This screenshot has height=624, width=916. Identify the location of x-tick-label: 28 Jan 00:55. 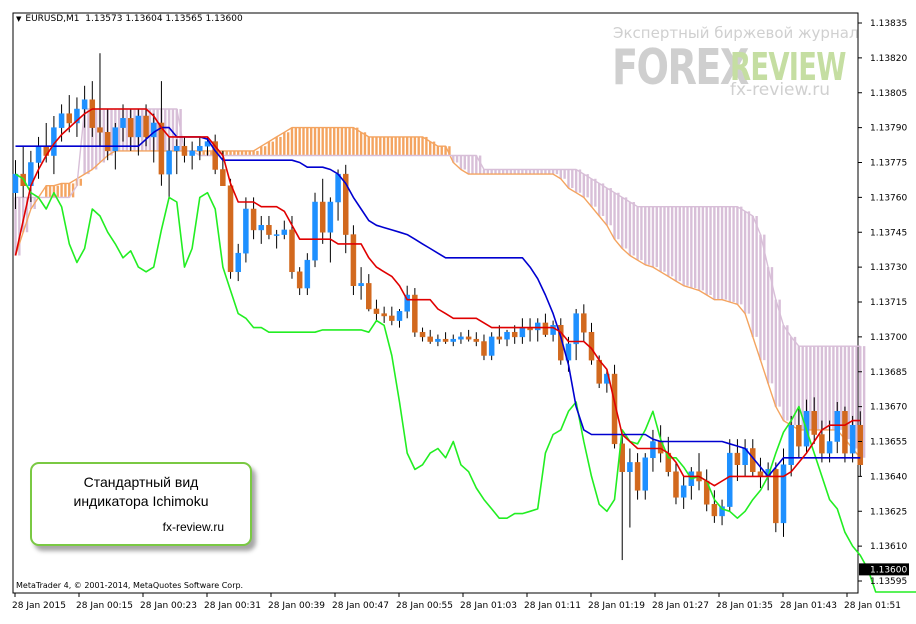
(424, 606).